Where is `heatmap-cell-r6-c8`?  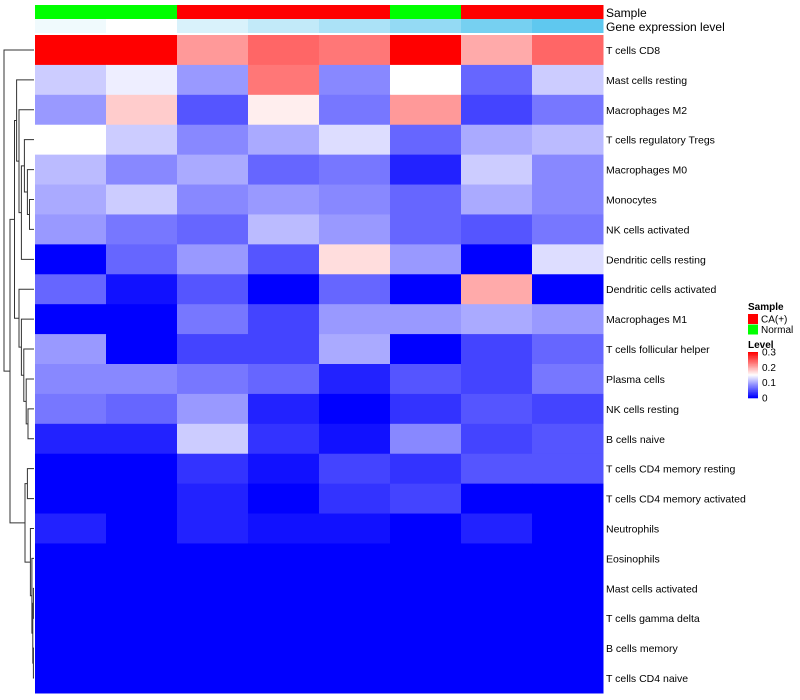
heatmap-cell-r6-c8 is located at coordinates (568, 199).